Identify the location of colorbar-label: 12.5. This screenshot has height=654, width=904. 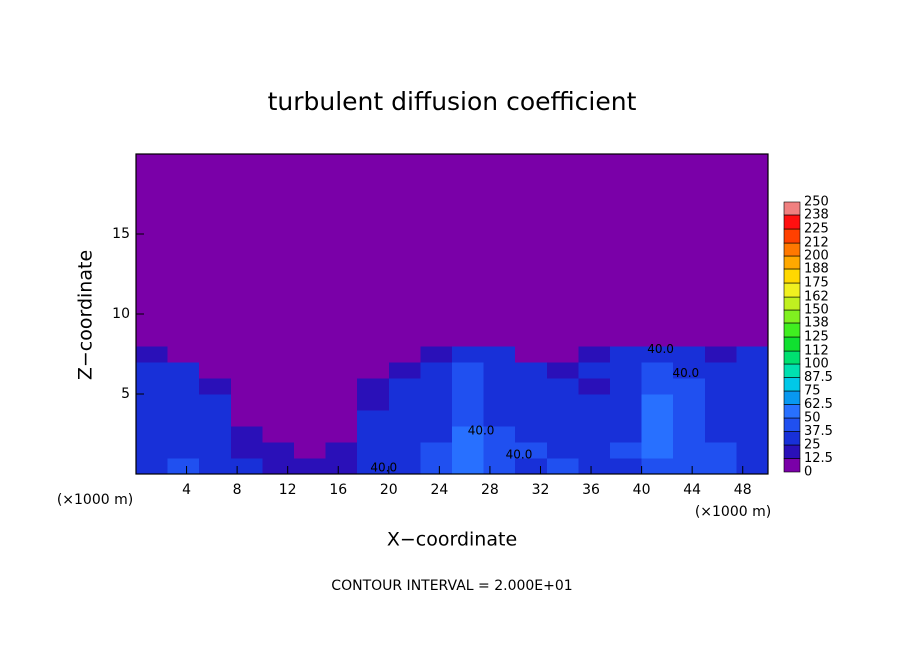
(818, 458).